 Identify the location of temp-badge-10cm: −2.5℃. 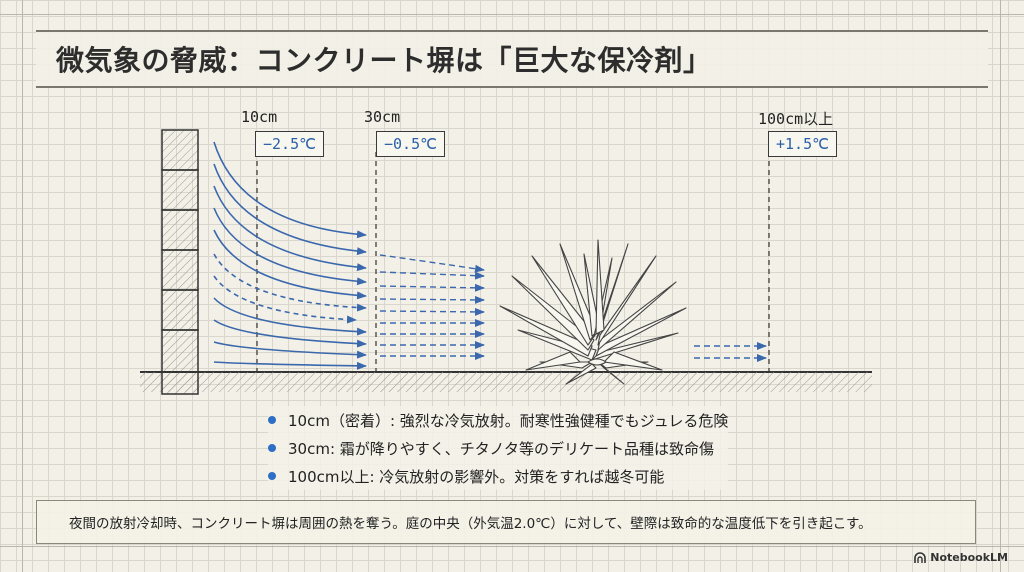
(289, 144).